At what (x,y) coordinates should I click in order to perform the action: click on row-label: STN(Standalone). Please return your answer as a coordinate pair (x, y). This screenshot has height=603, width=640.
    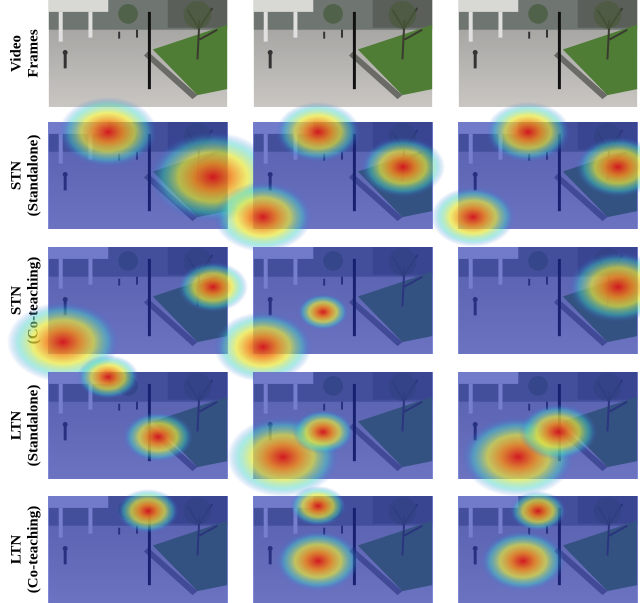
    Looking at the image, I should click on (25, 176).